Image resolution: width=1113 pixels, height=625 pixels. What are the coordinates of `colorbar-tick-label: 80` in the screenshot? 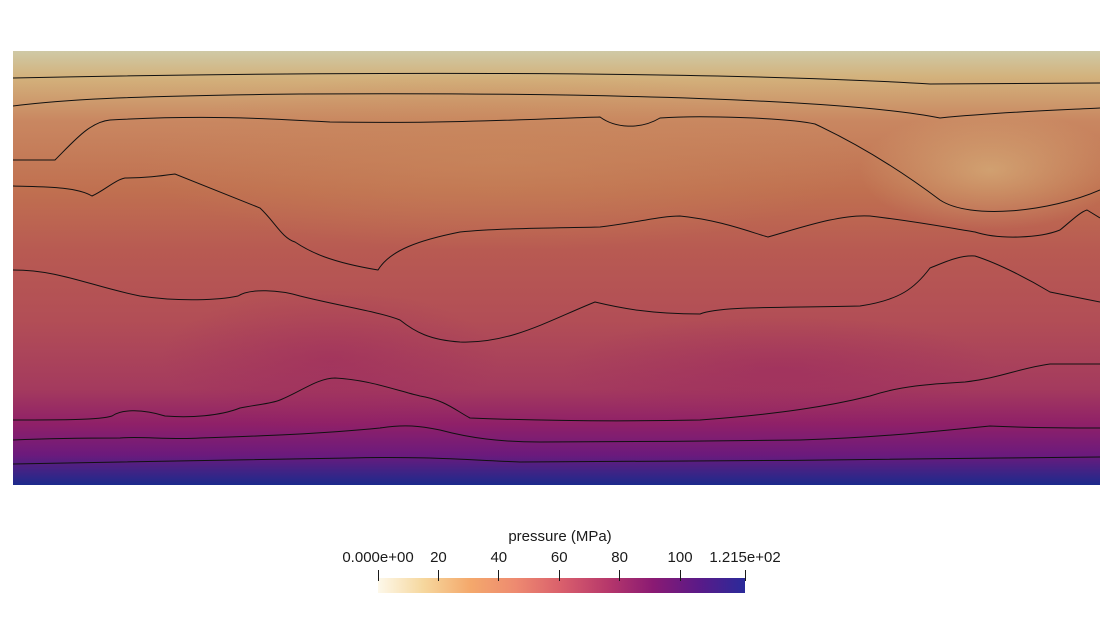 It's located at (619, 557).